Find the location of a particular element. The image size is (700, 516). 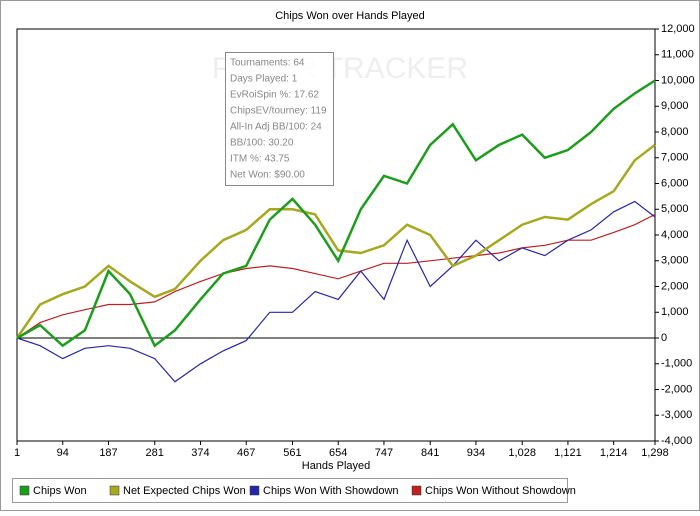

y-tick-label: 0 is located at coordinates (664, 338).